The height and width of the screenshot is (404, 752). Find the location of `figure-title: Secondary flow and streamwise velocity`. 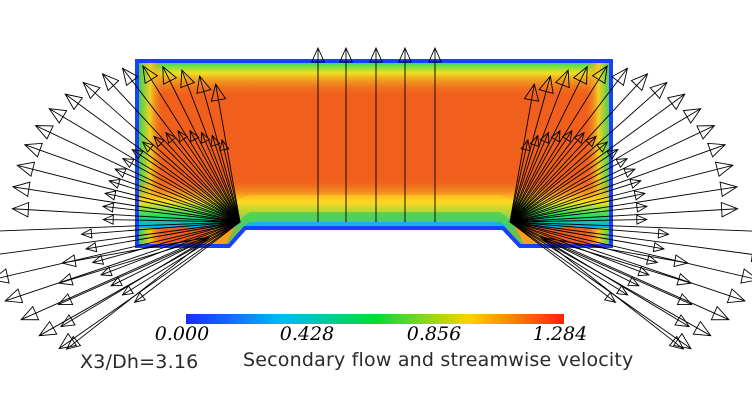

figure-title: Secondary flow and streamwise velocity is located at coordinates (438, 360).